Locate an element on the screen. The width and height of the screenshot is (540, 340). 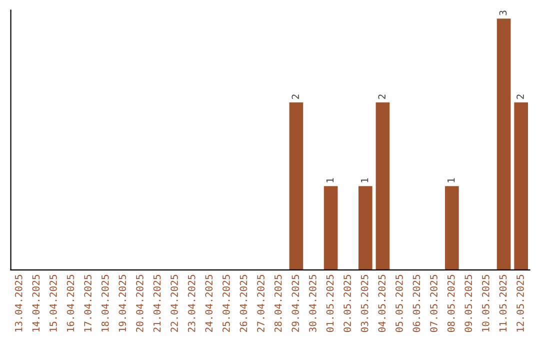
x-tick-label: 24.04.2025 is located at coordinates (209, 303).